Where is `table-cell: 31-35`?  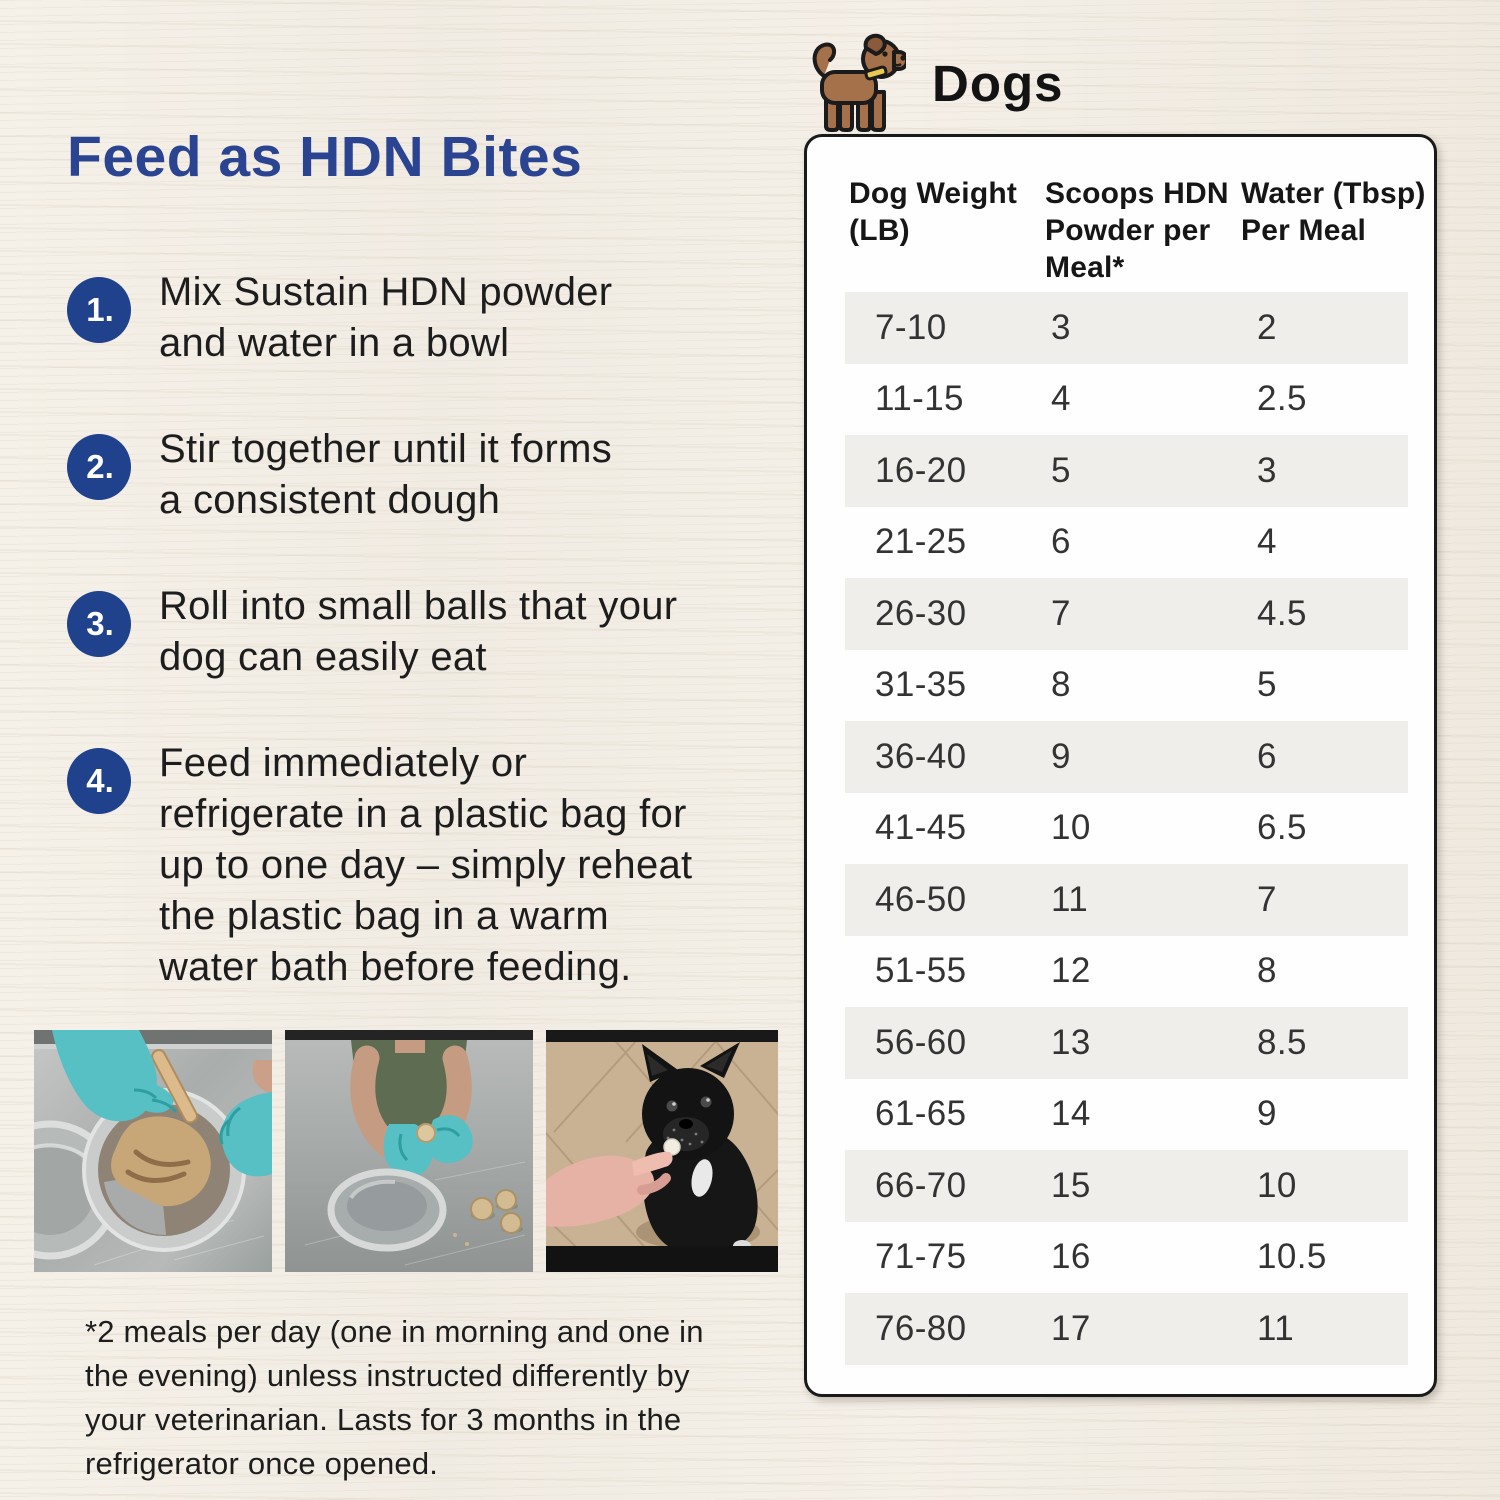 table-cell: 31-35 is located at coordinates (921, 685).